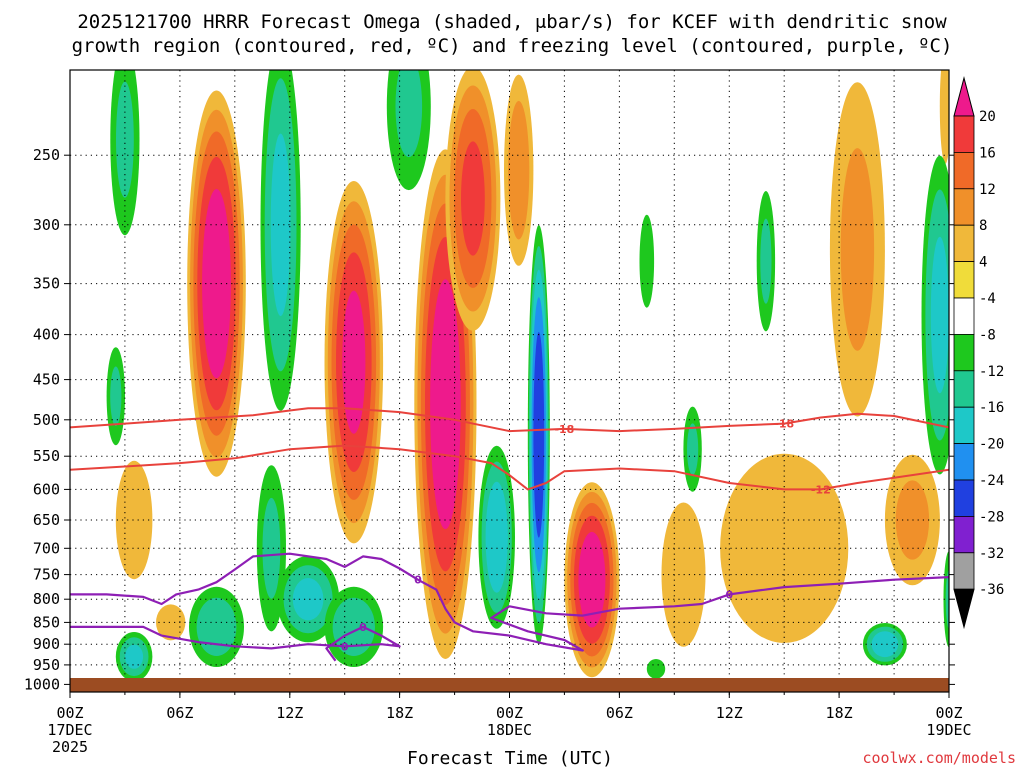 The width and height of the screenshot is (1024, 768). I want to click on y-tick-label: 300, so click(46, 225).